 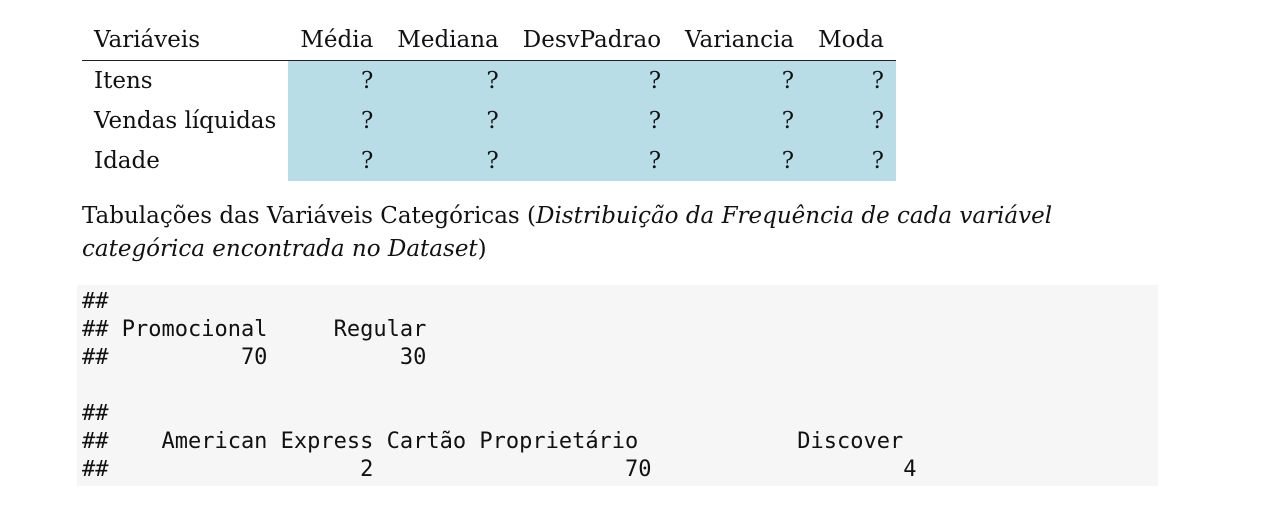 I want to click on row-label: Vendas líquidas, so click(x=185, y=121).